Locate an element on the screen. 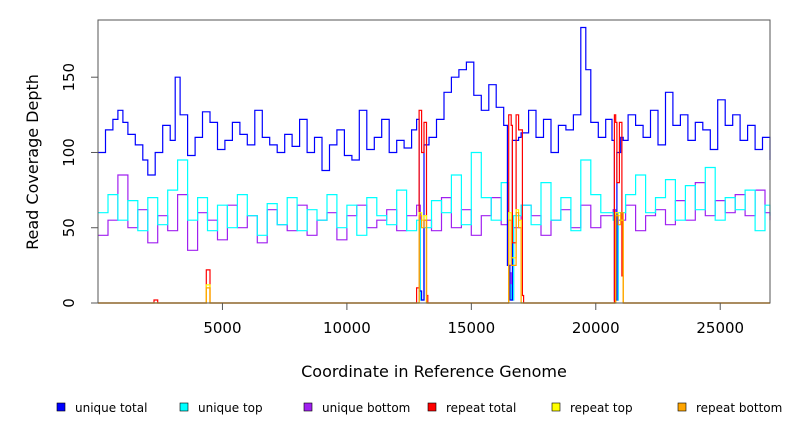 Image resolution: width=792 pixels, height=432 pixels. x-tick-label: 25000 is located at coordinates (720, 328).